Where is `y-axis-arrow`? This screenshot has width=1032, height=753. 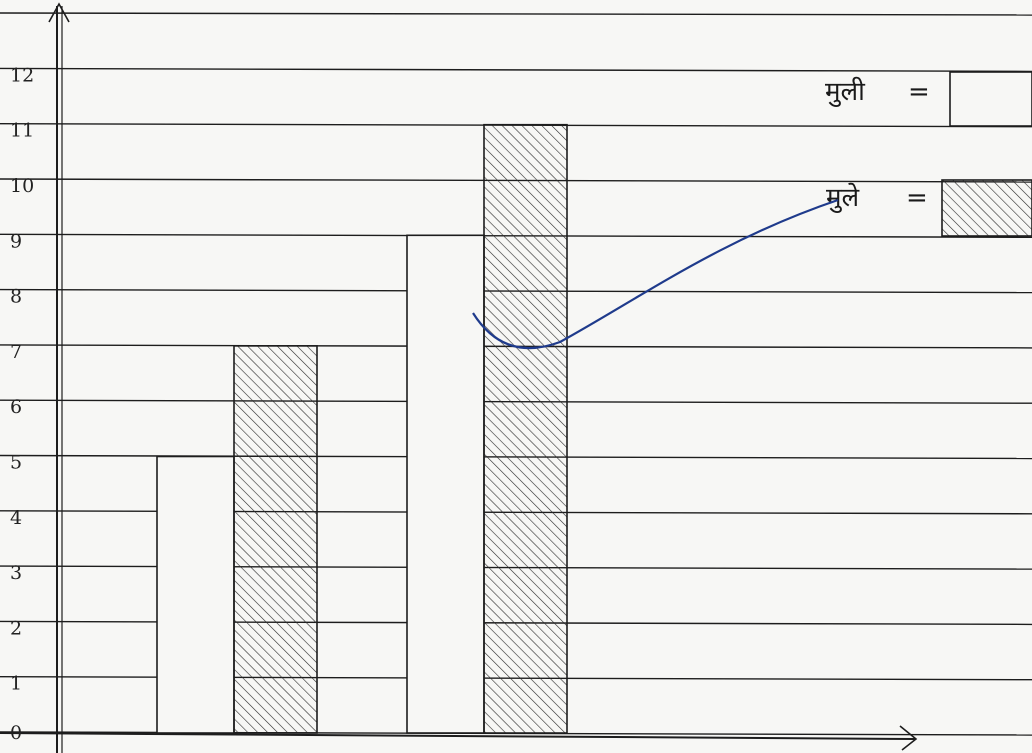 y-axis-arrow is located at coordinates (59, 12).